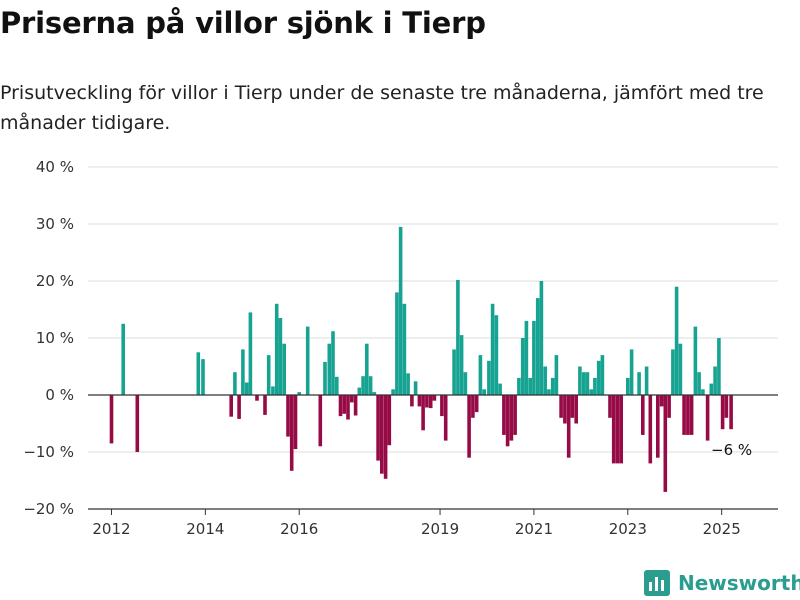 Image resolution: width=800 pixels, height=600 pixels. What do you see at coordinates (657, 583) in the screenshot?
I see `bar-chart-logo-icon` at bounding box center [657, 583].